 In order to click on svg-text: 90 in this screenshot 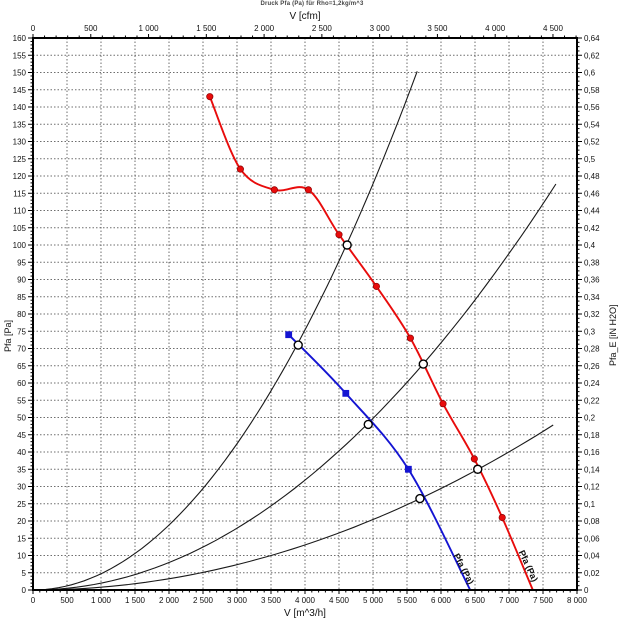, I will do `click(21, 280)`.